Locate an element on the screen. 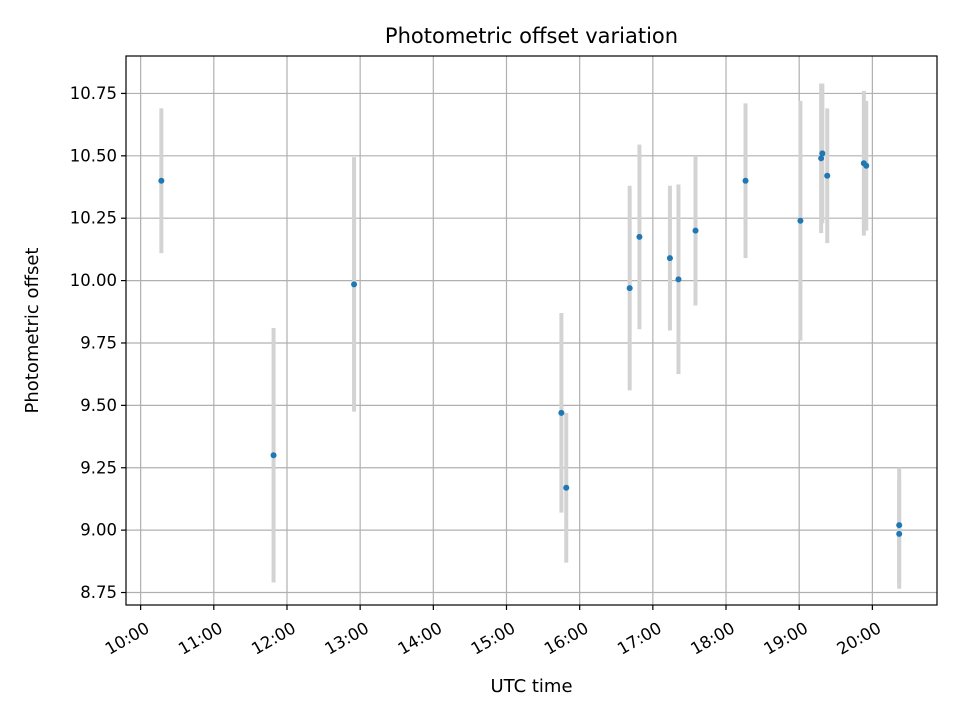 The width and height of the screenshot is (960, 720). y-axis-ticks: 8.75 9.00 9.25 9.50 9.75 10.00 10.25 10.50 10.75 is located at coordinates (98, 343).